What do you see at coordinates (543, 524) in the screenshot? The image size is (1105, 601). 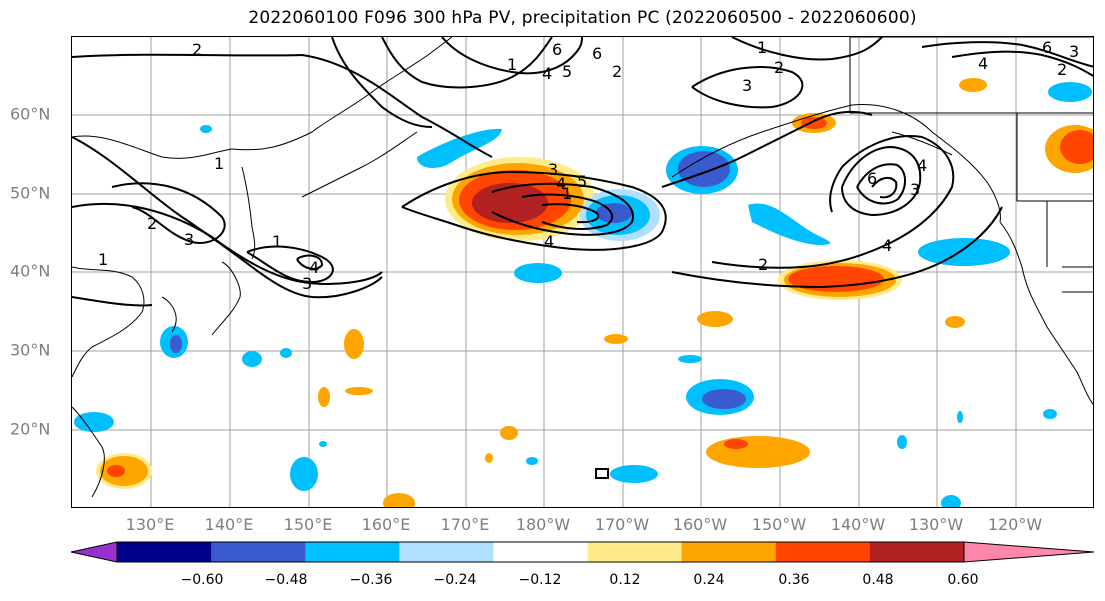 I see `lon-label: 180°W` at bounding box center [543, 524].